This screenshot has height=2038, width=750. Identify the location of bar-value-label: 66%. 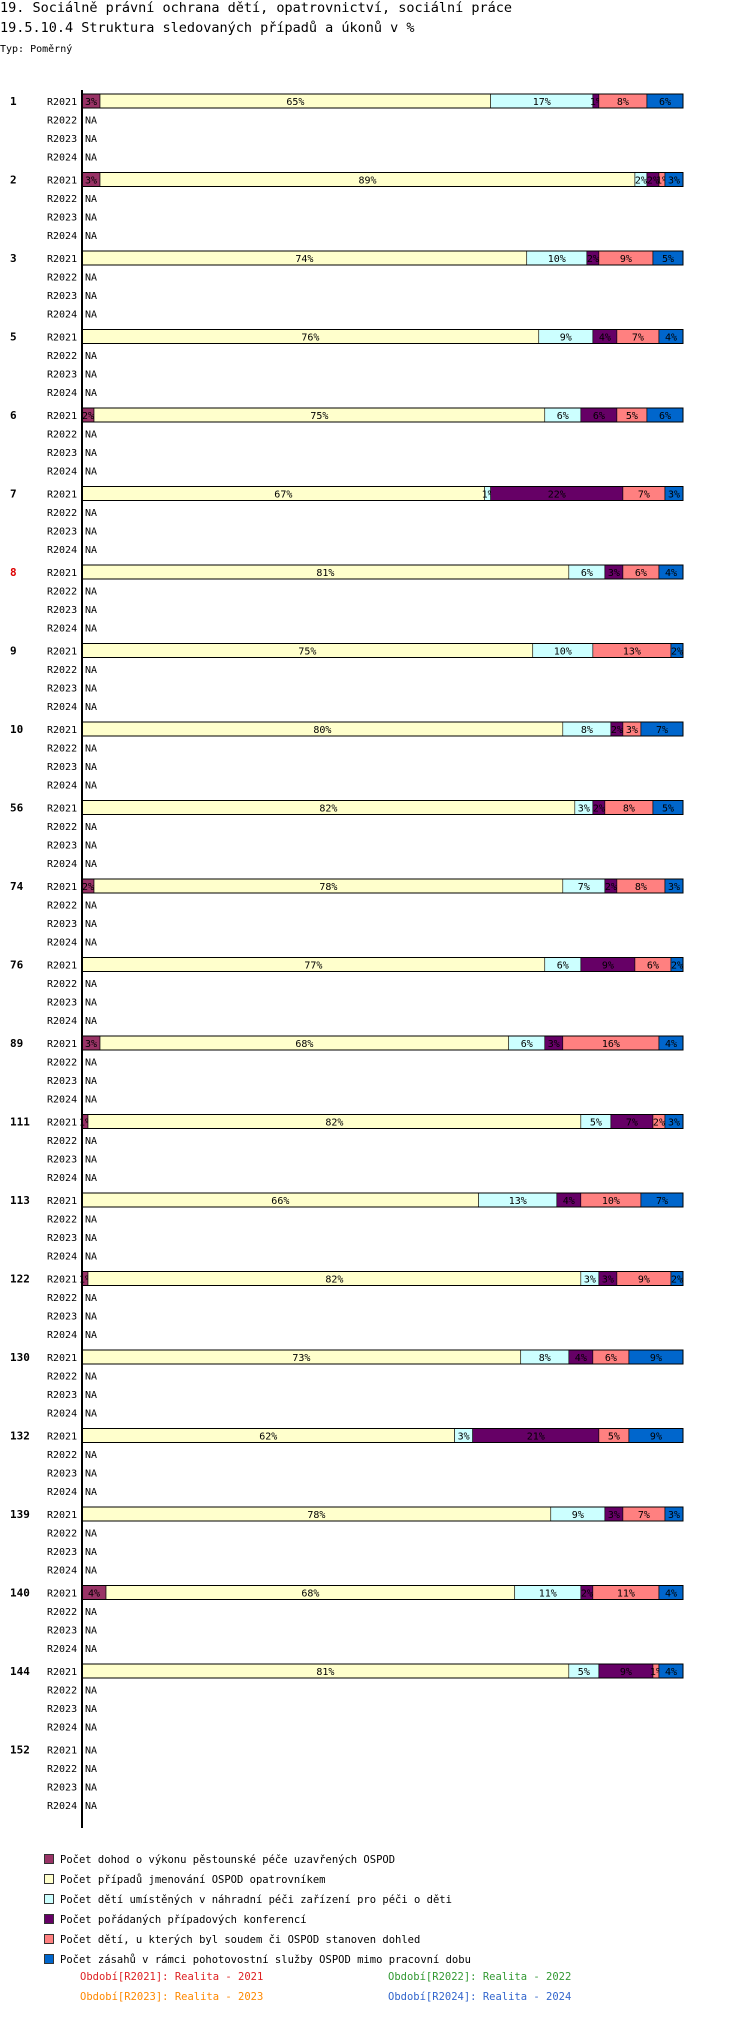
(280, 1201).